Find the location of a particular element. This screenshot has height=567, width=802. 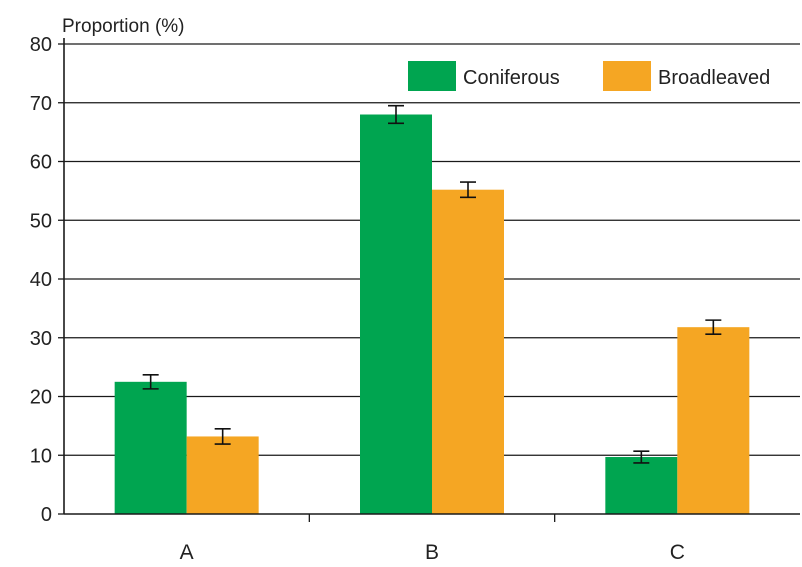

legend-label-broadleaved: Broadleaved is located at coordinates (714, 78).